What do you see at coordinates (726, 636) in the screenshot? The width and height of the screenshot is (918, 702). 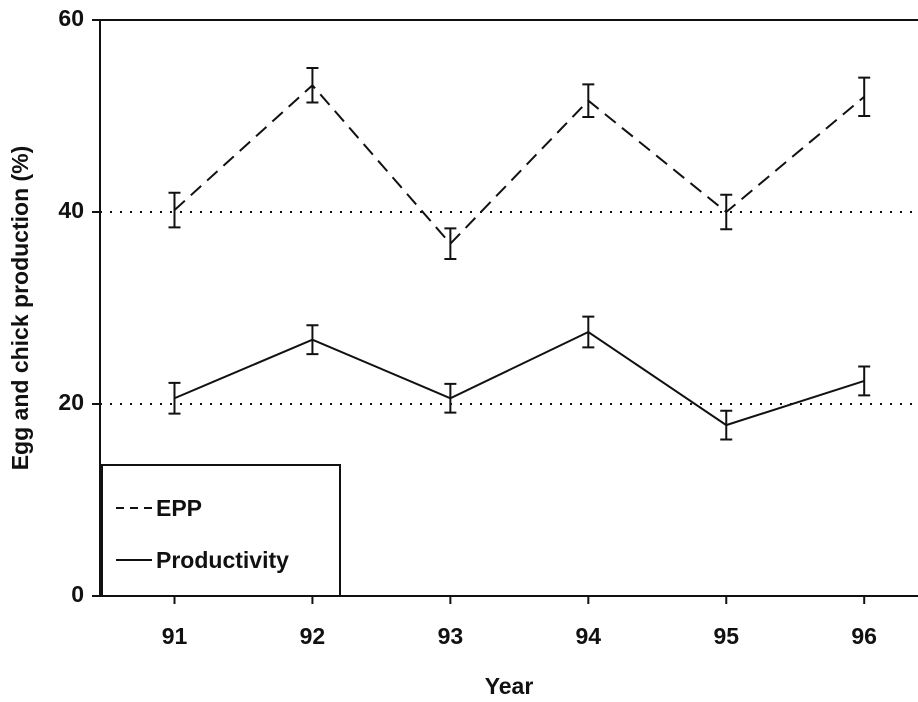 I see `x-tick-label: 95` at bounding box center [726, 636].